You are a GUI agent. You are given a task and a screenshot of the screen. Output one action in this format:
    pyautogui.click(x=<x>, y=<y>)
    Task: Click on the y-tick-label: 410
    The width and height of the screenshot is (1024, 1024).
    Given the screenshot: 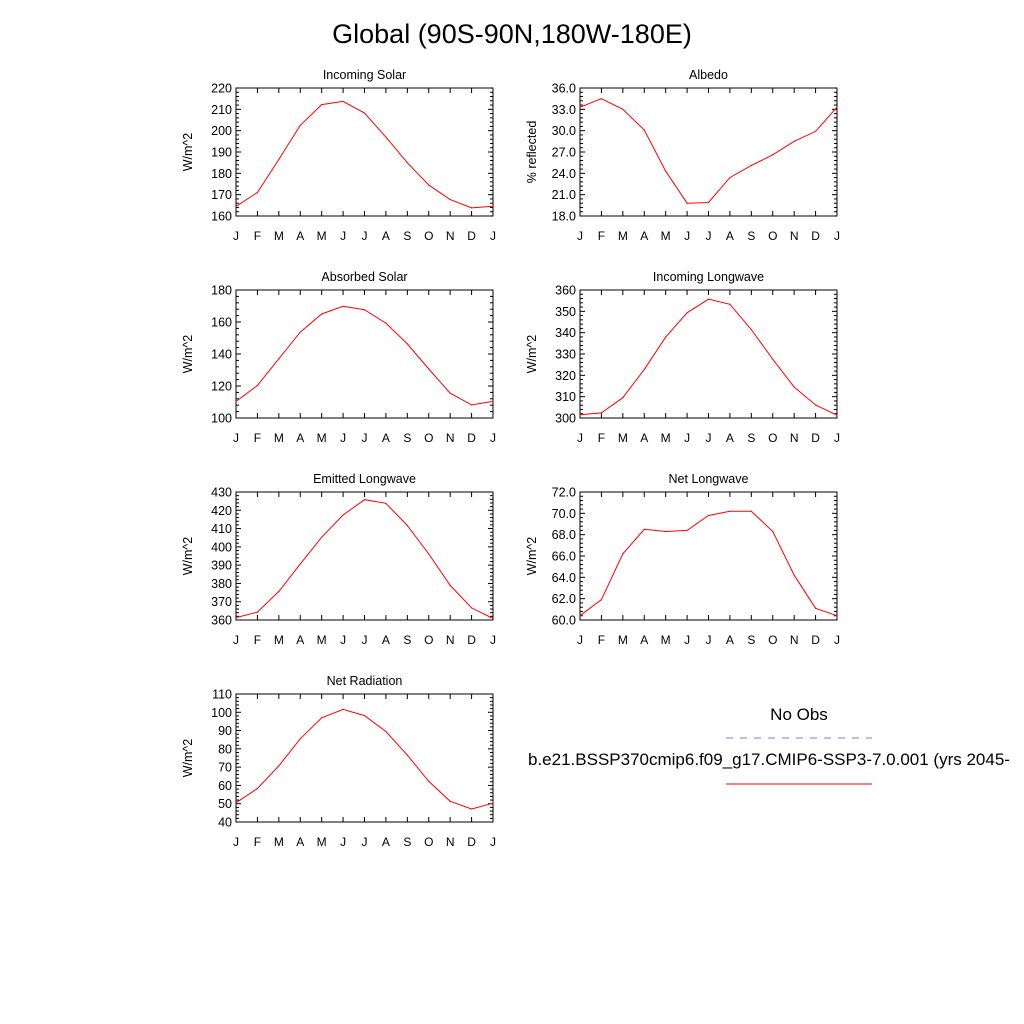 What is the action you would take?
    pyautogui.click(x=221, y=529)
    